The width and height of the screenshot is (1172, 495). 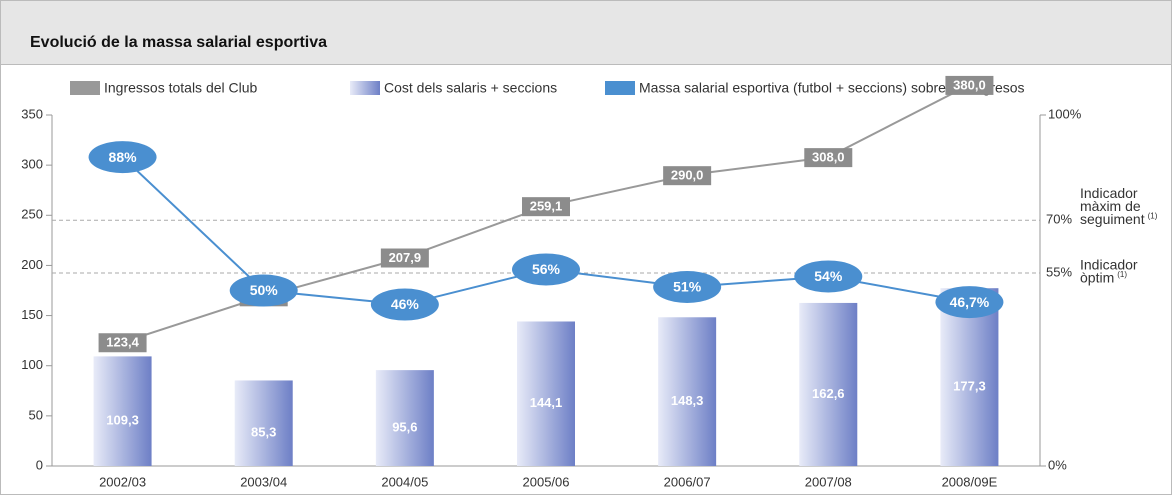 I want to click on y-tick-label: 100, so click(x=32, y=364).